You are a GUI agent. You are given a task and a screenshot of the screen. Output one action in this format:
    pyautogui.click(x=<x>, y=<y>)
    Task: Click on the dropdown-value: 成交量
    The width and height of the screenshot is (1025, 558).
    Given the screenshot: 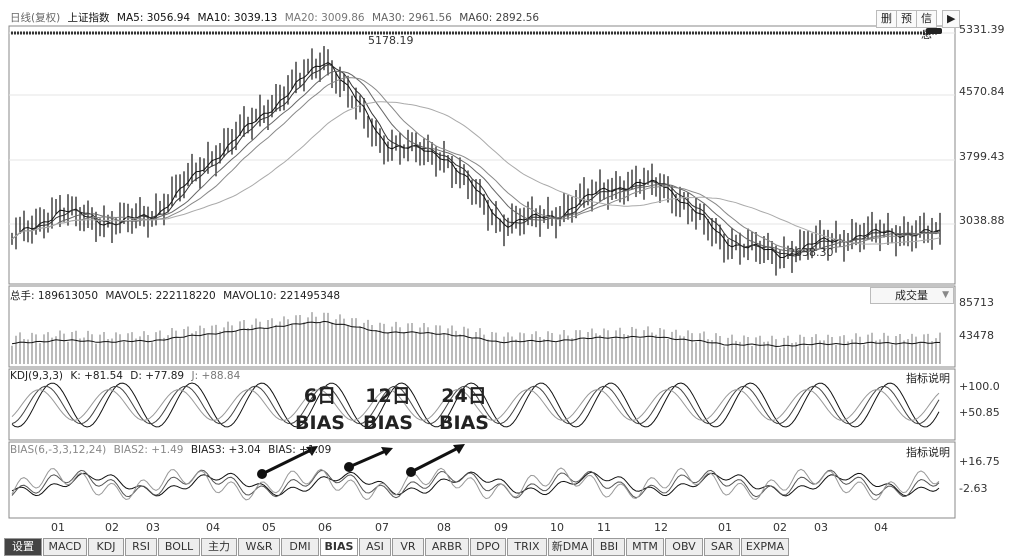 What is the action you would take?
    pyautogui.click(x=911, y=295)
    